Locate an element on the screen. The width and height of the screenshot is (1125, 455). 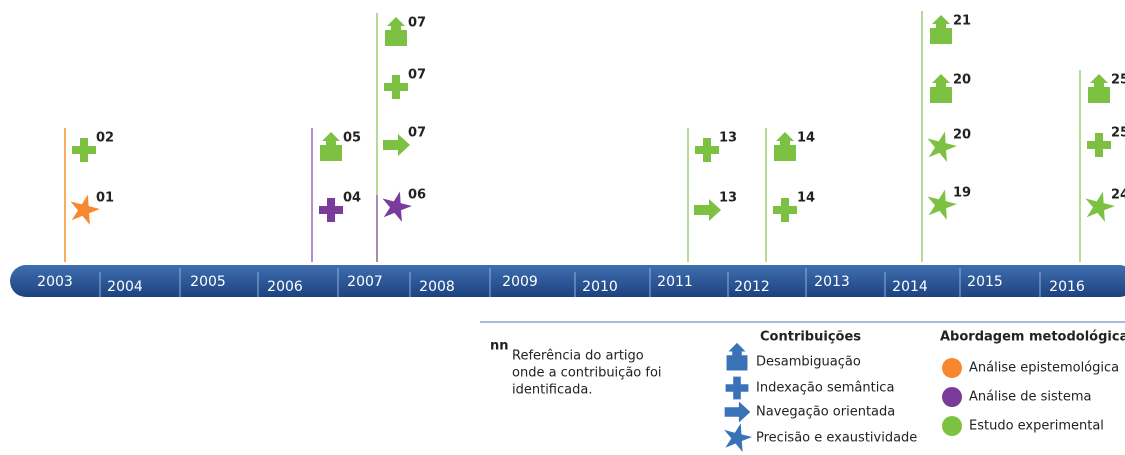
note-text: onde a contribuição foi is located at coordinates (587, 373).